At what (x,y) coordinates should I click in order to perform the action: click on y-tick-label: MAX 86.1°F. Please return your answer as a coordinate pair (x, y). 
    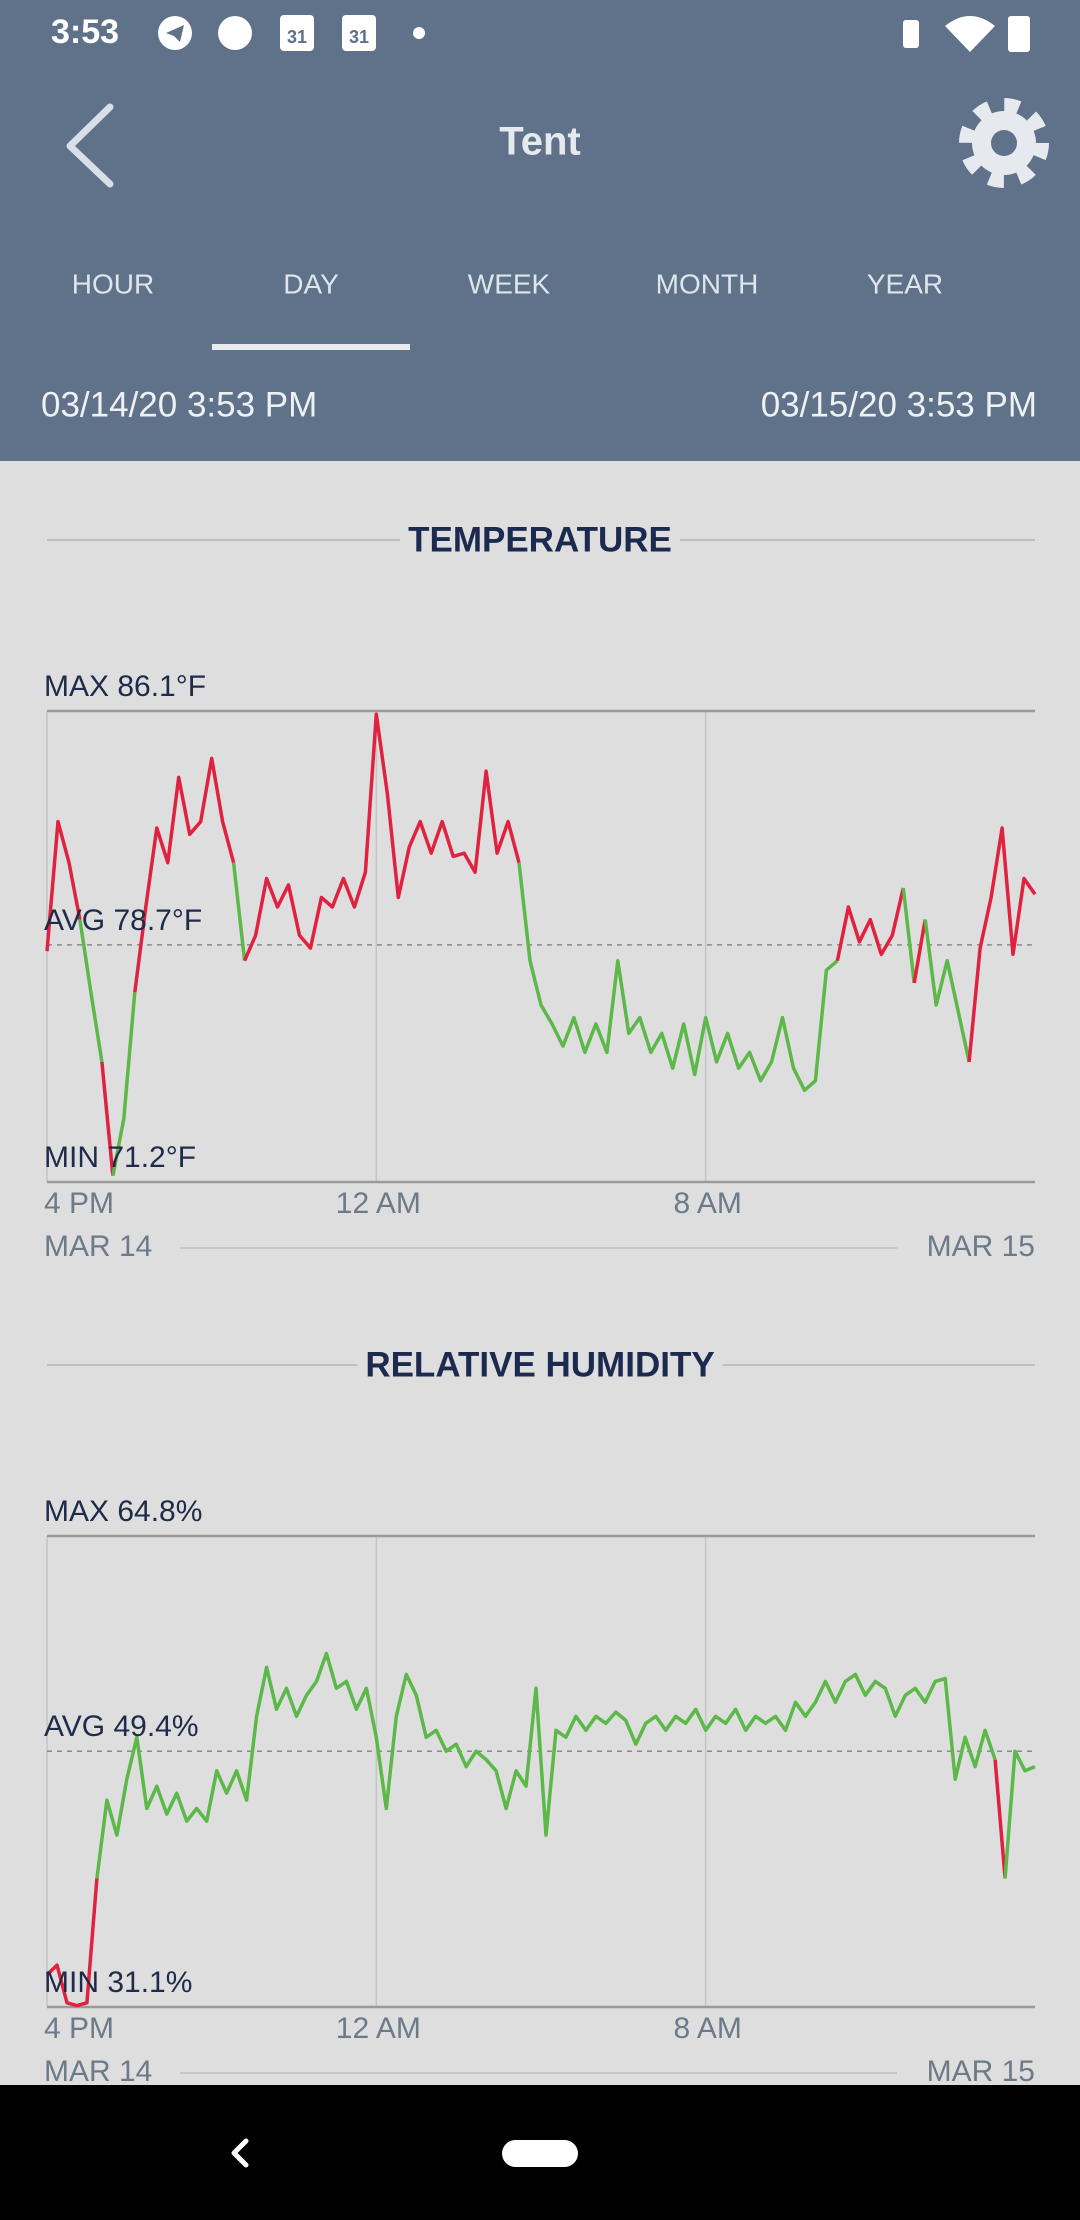
    Looking at the image, I should click on (125, 686).